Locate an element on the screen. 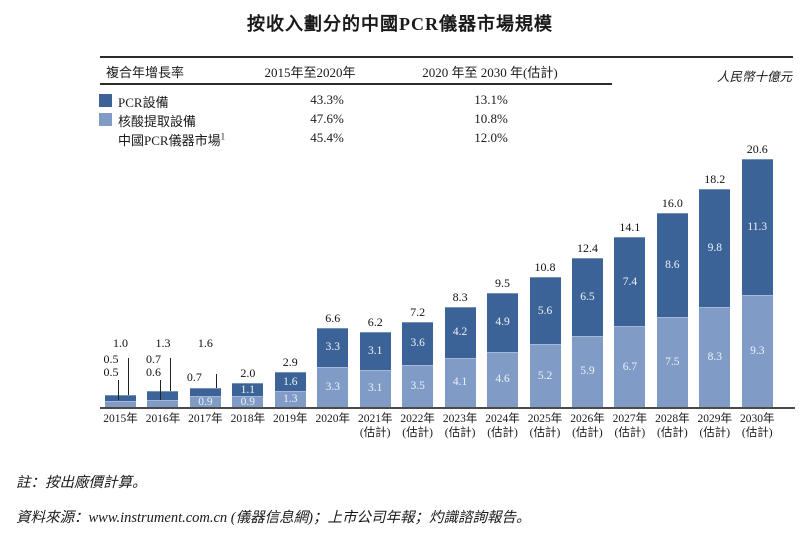  legend-row-total-market: 中國PCR儀器市場1 45.4% 12.0% is located at coordinates (359, 139).